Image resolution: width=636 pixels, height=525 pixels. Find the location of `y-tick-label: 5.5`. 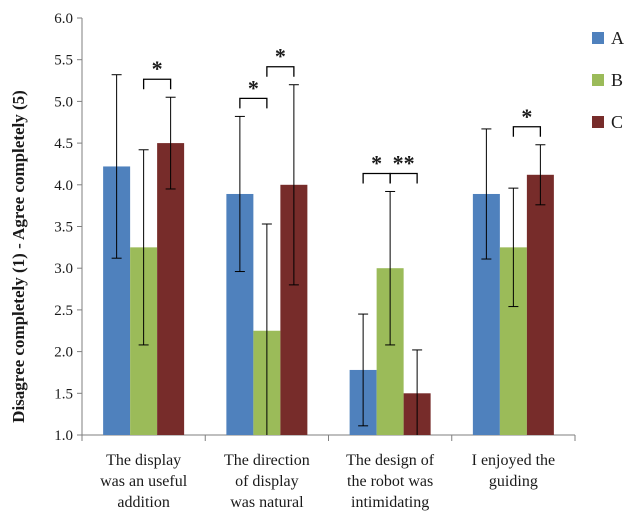

y-tick-label: 5.5 is located at coordinates (63, 61).